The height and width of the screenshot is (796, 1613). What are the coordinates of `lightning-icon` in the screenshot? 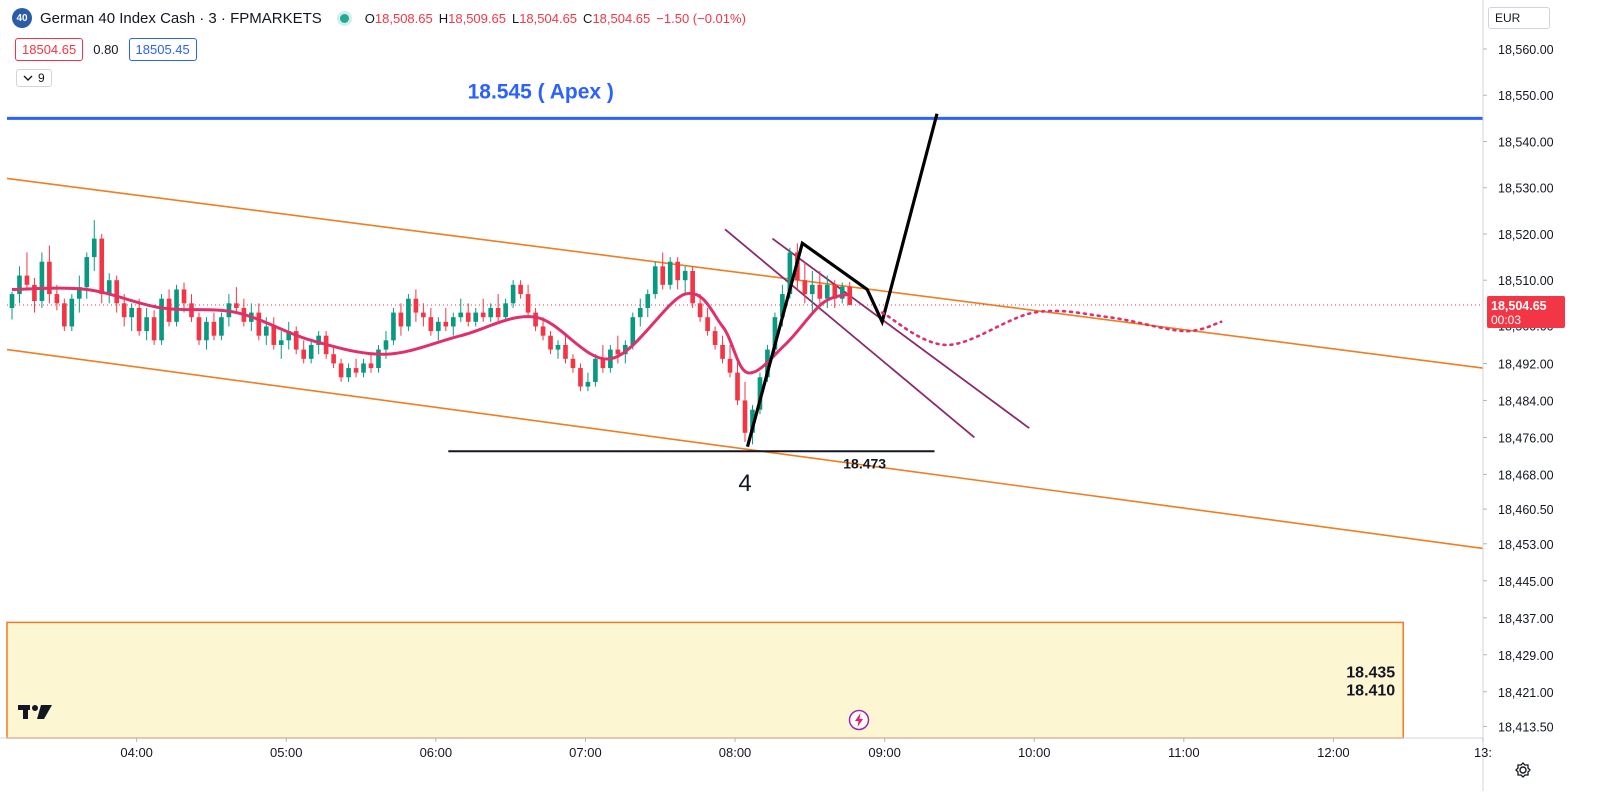 It's located at (859, 722).